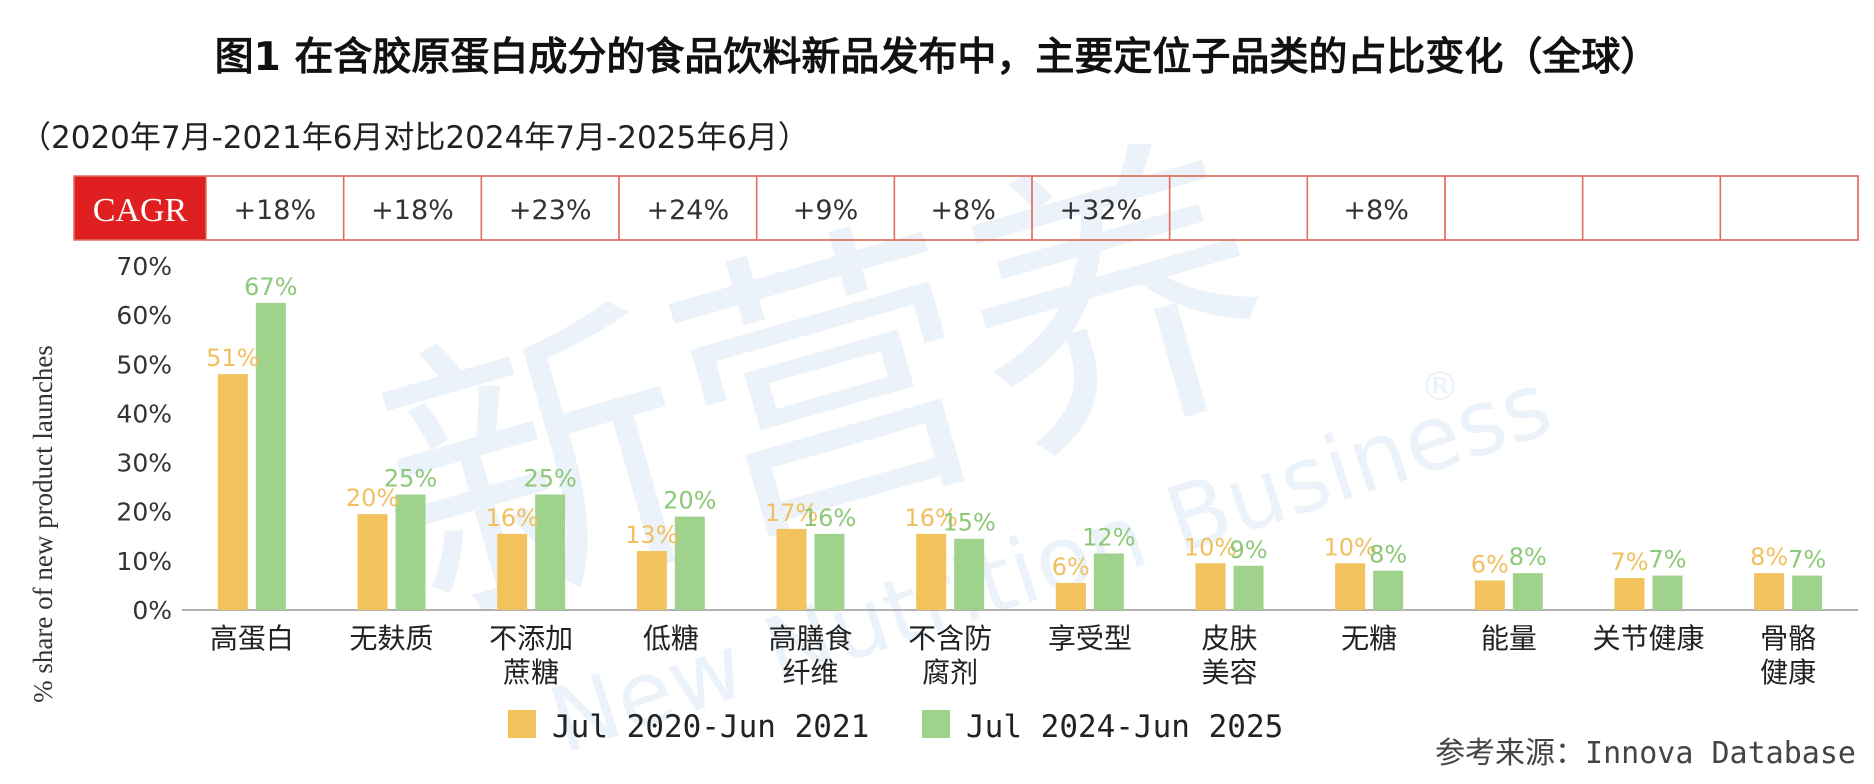  What do you see at coordinates (688, 210) in the screenshot?
I see `cagr-value: +24%` at bounding box center [688, 210].